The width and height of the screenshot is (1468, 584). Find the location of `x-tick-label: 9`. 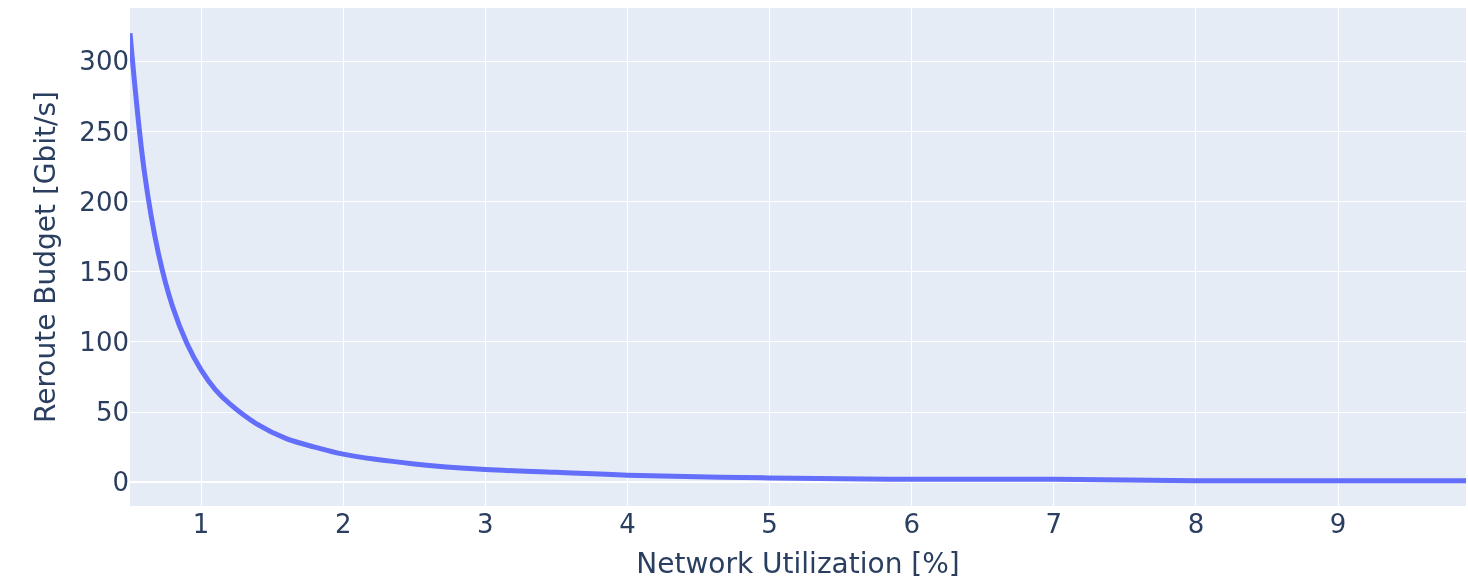

x-tick-label: 9 is located at coordinates (1338, 524).